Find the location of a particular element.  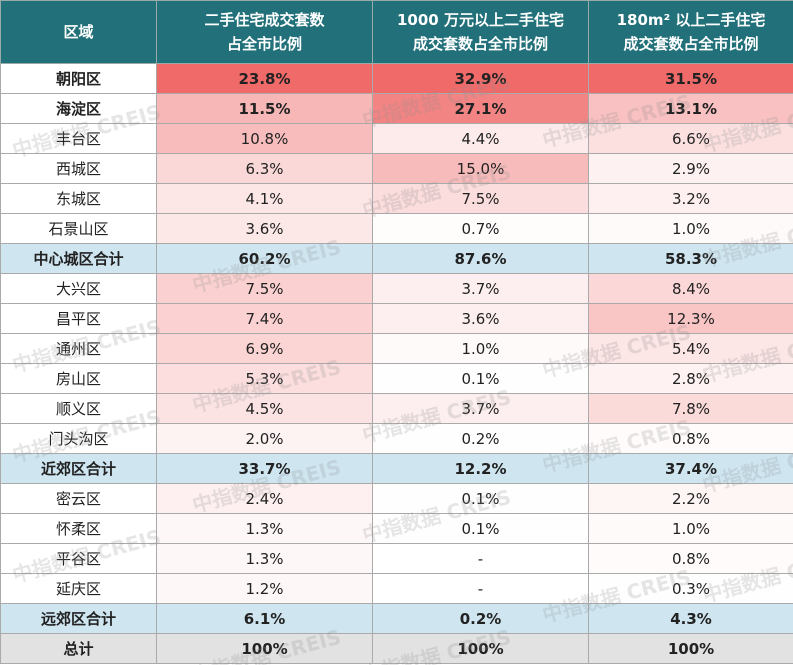

value-cell: 11.5% is located at coordinates (264, 108).